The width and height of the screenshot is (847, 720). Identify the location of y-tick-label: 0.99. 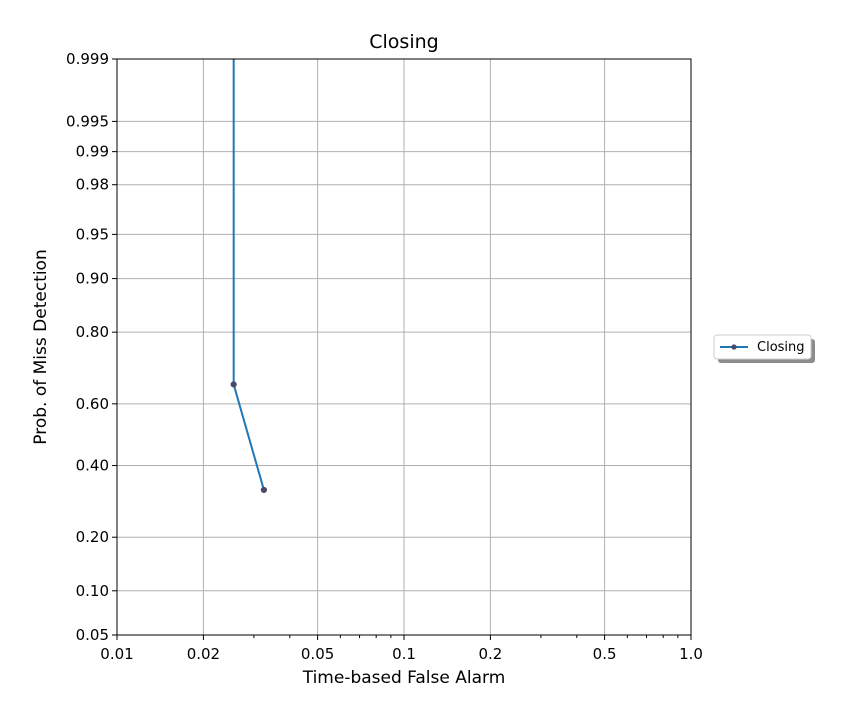
(92, 152).